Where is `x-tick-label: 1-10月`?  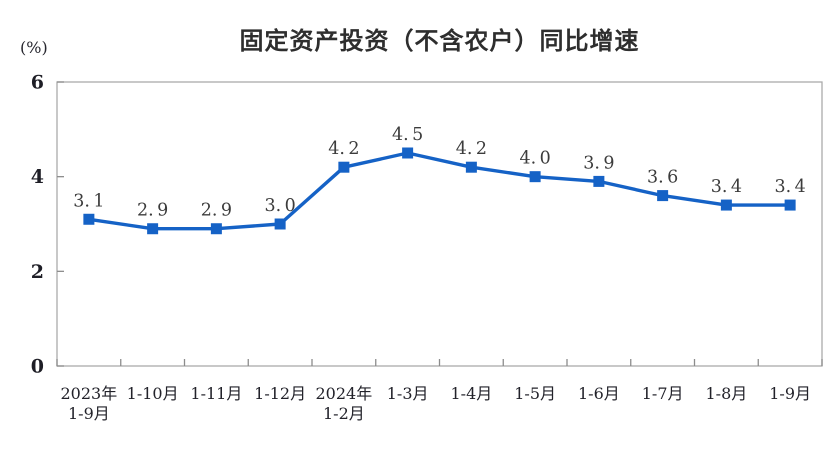 x-tick-label: 1-10月 is located at coordinates (153, 393).